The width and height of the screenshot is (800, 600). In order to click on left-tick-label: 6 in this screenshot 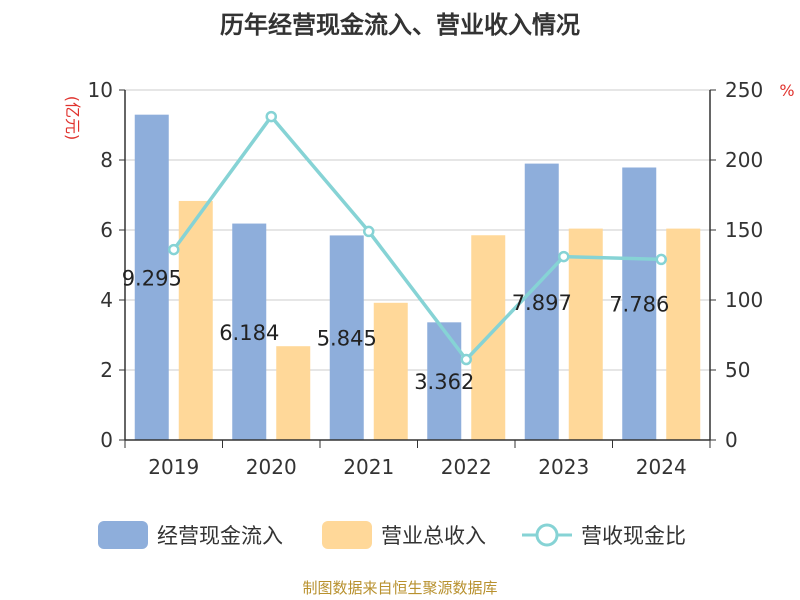, I will do `click(106, 230)`.